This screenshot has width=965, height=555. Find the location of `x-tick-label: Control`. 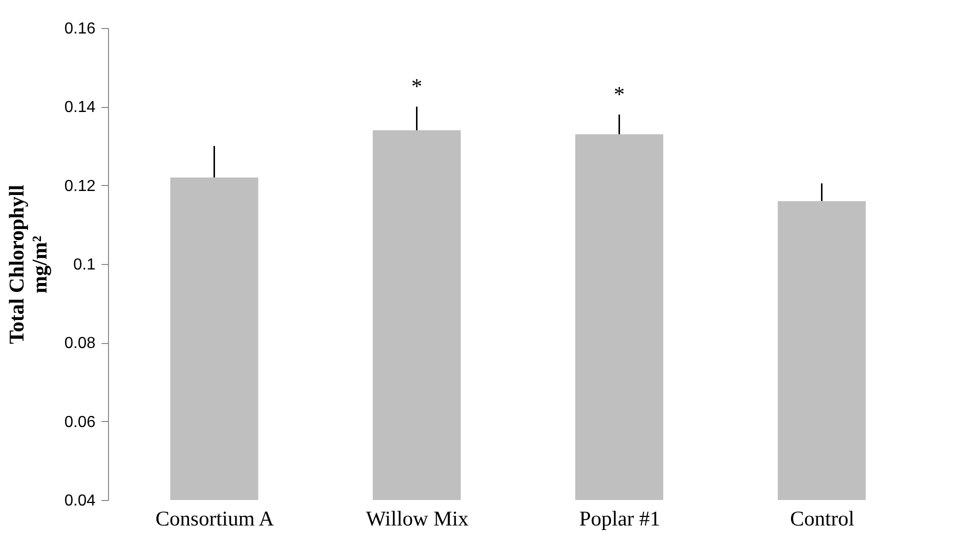

x-tick-label: Control is located at coordinates (822, 518).